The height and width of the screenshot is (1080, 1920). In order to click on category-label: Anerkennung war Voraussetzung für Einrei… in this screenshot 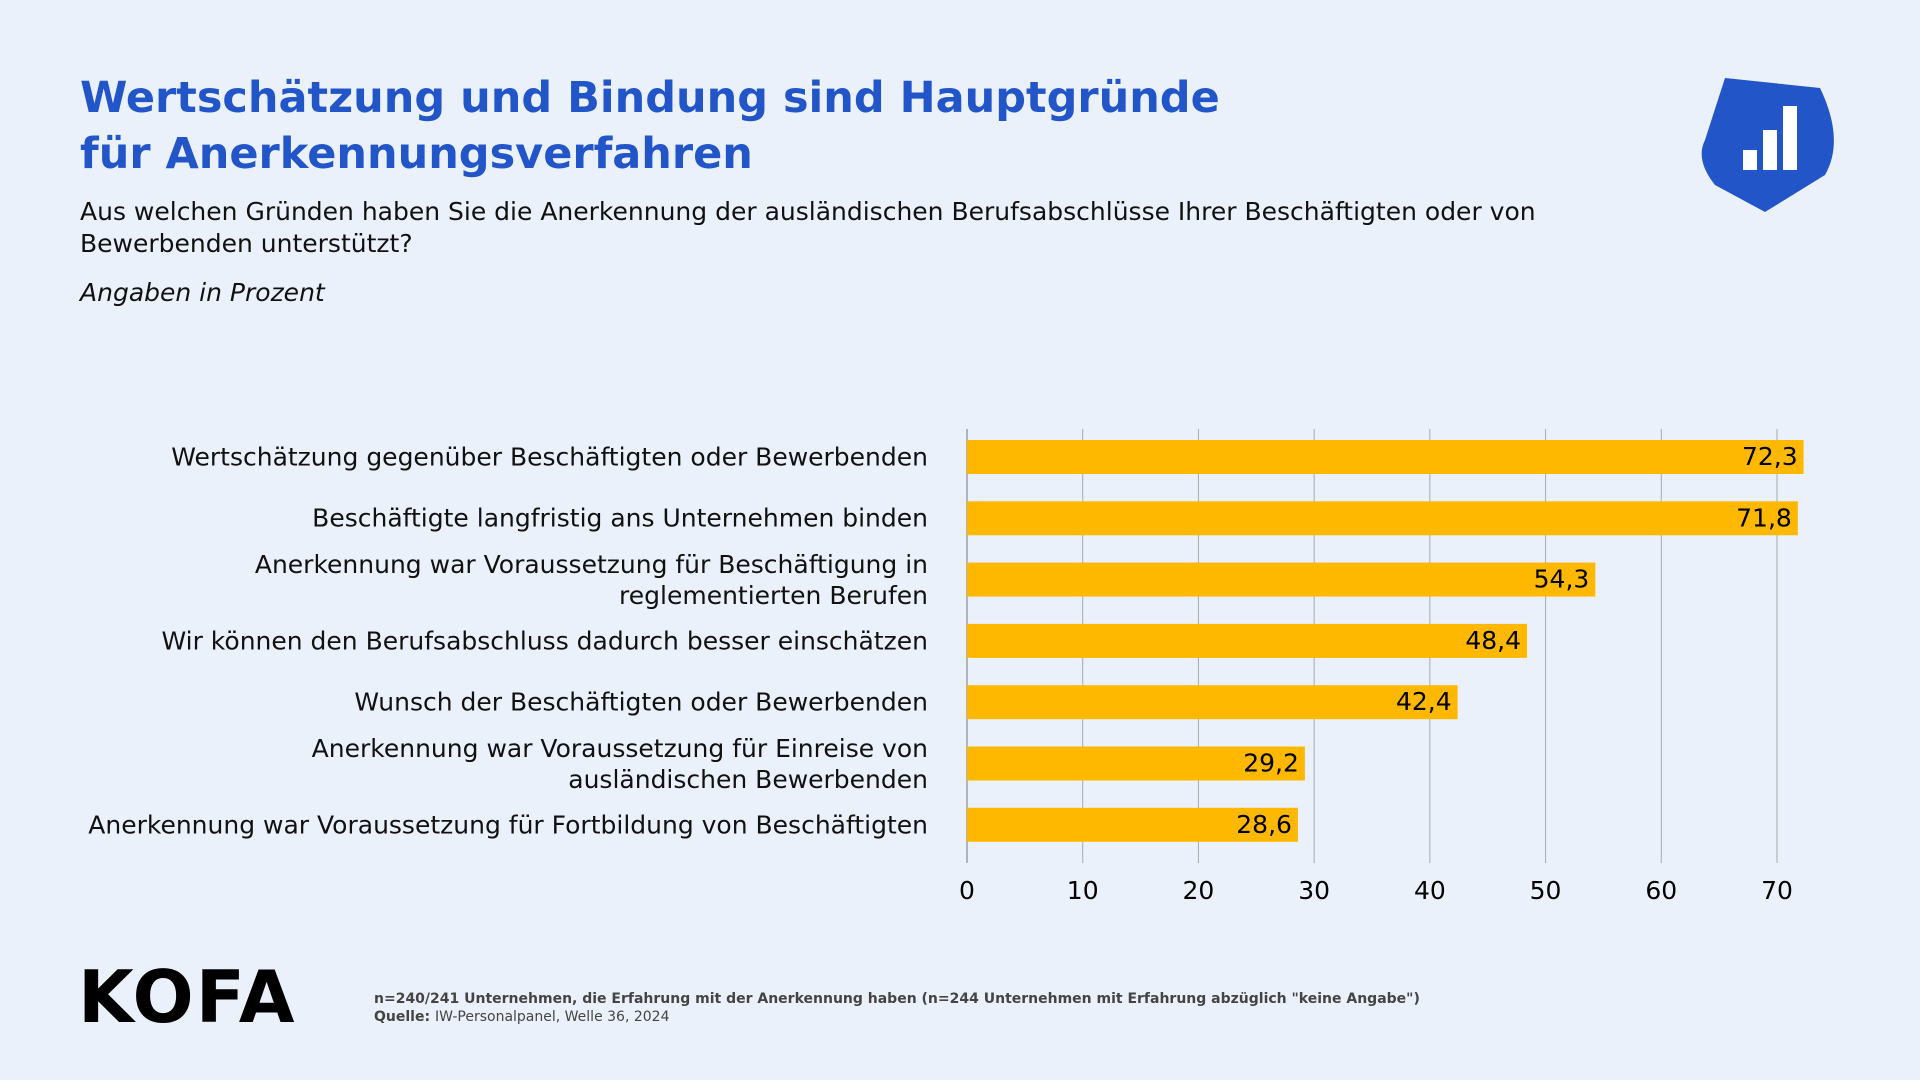, I will do `click(619, 763)`.